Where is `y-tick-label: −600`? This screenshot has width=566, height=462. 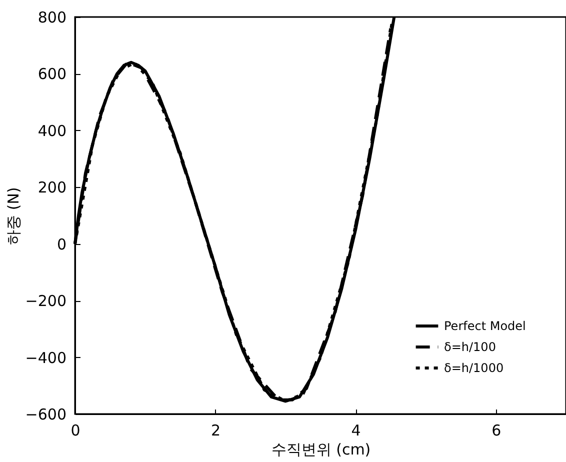
y-tick-label: −600 is located at coordinates (45, 415).